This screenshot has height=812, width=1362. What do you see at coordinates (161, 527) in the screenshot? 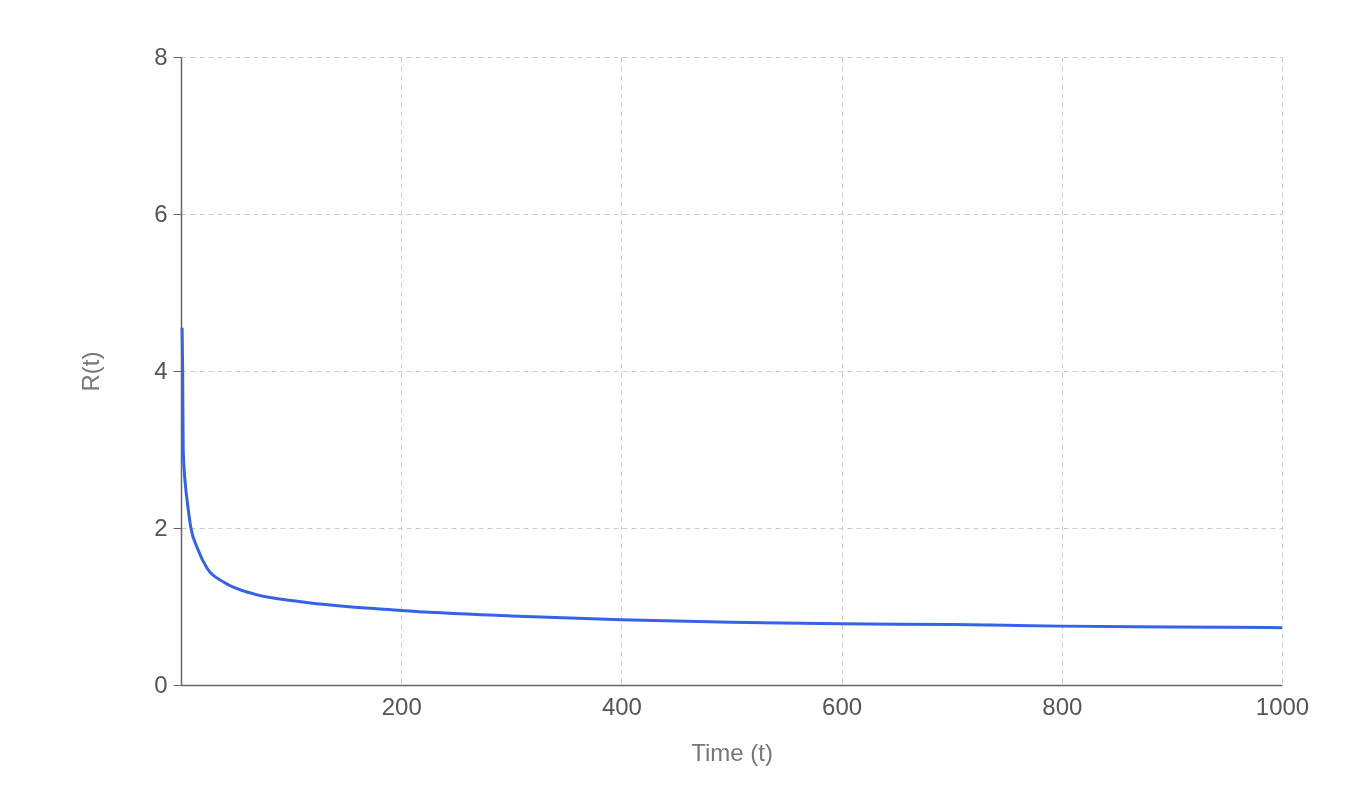
I see `y-tick-label: 2` at bounding box center [161, 527].